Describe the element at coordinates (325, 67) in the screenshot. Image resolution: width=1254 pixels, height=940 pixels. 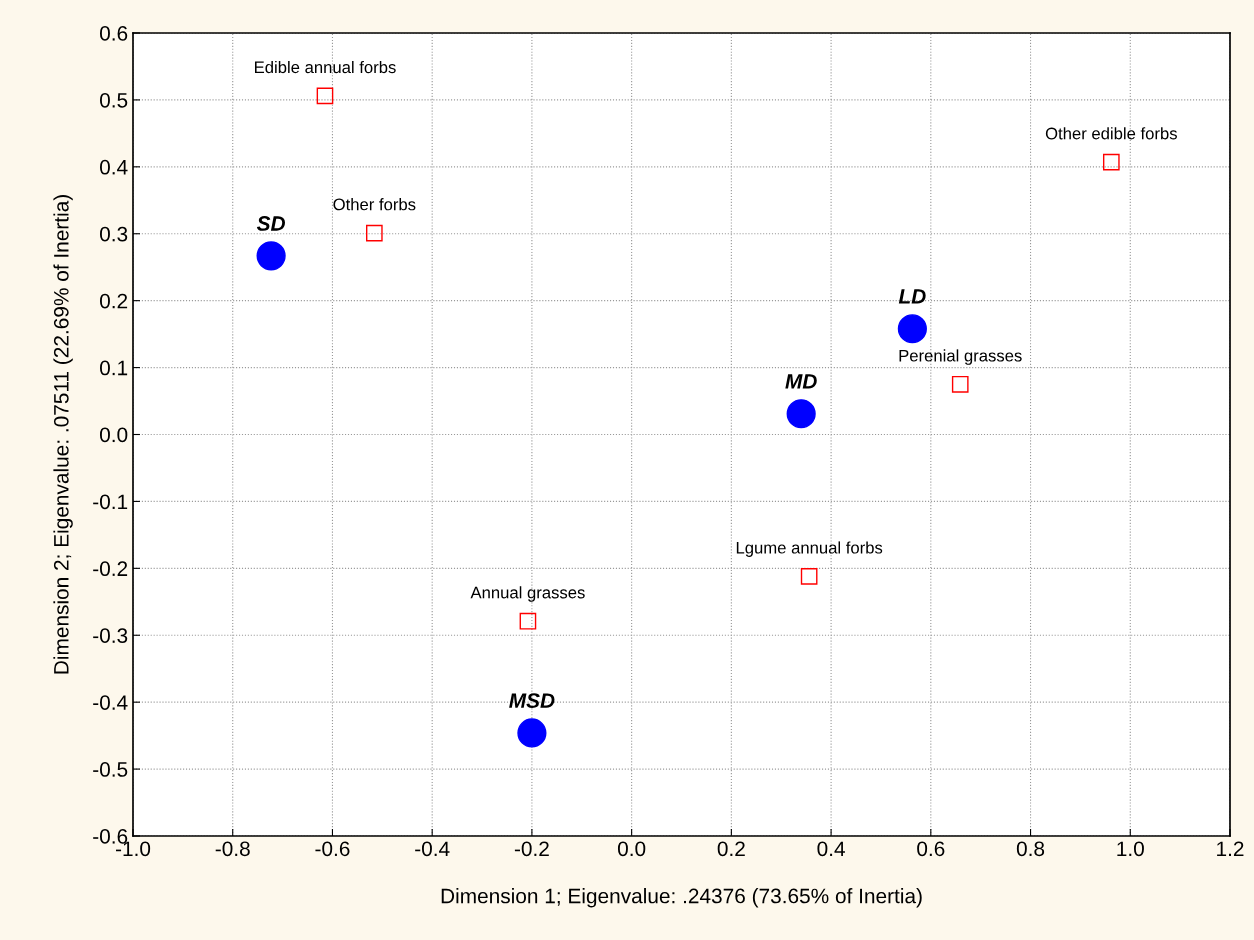
I see `annotation: Edible annual forbs` at that location.